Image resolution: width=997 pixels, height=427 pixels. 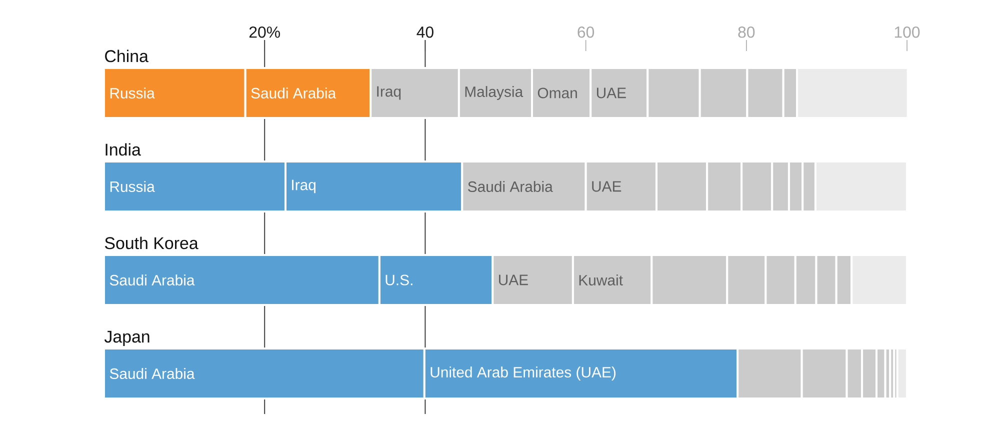 I want to click on x-tick-label: 100, so click(x=907, y=32).